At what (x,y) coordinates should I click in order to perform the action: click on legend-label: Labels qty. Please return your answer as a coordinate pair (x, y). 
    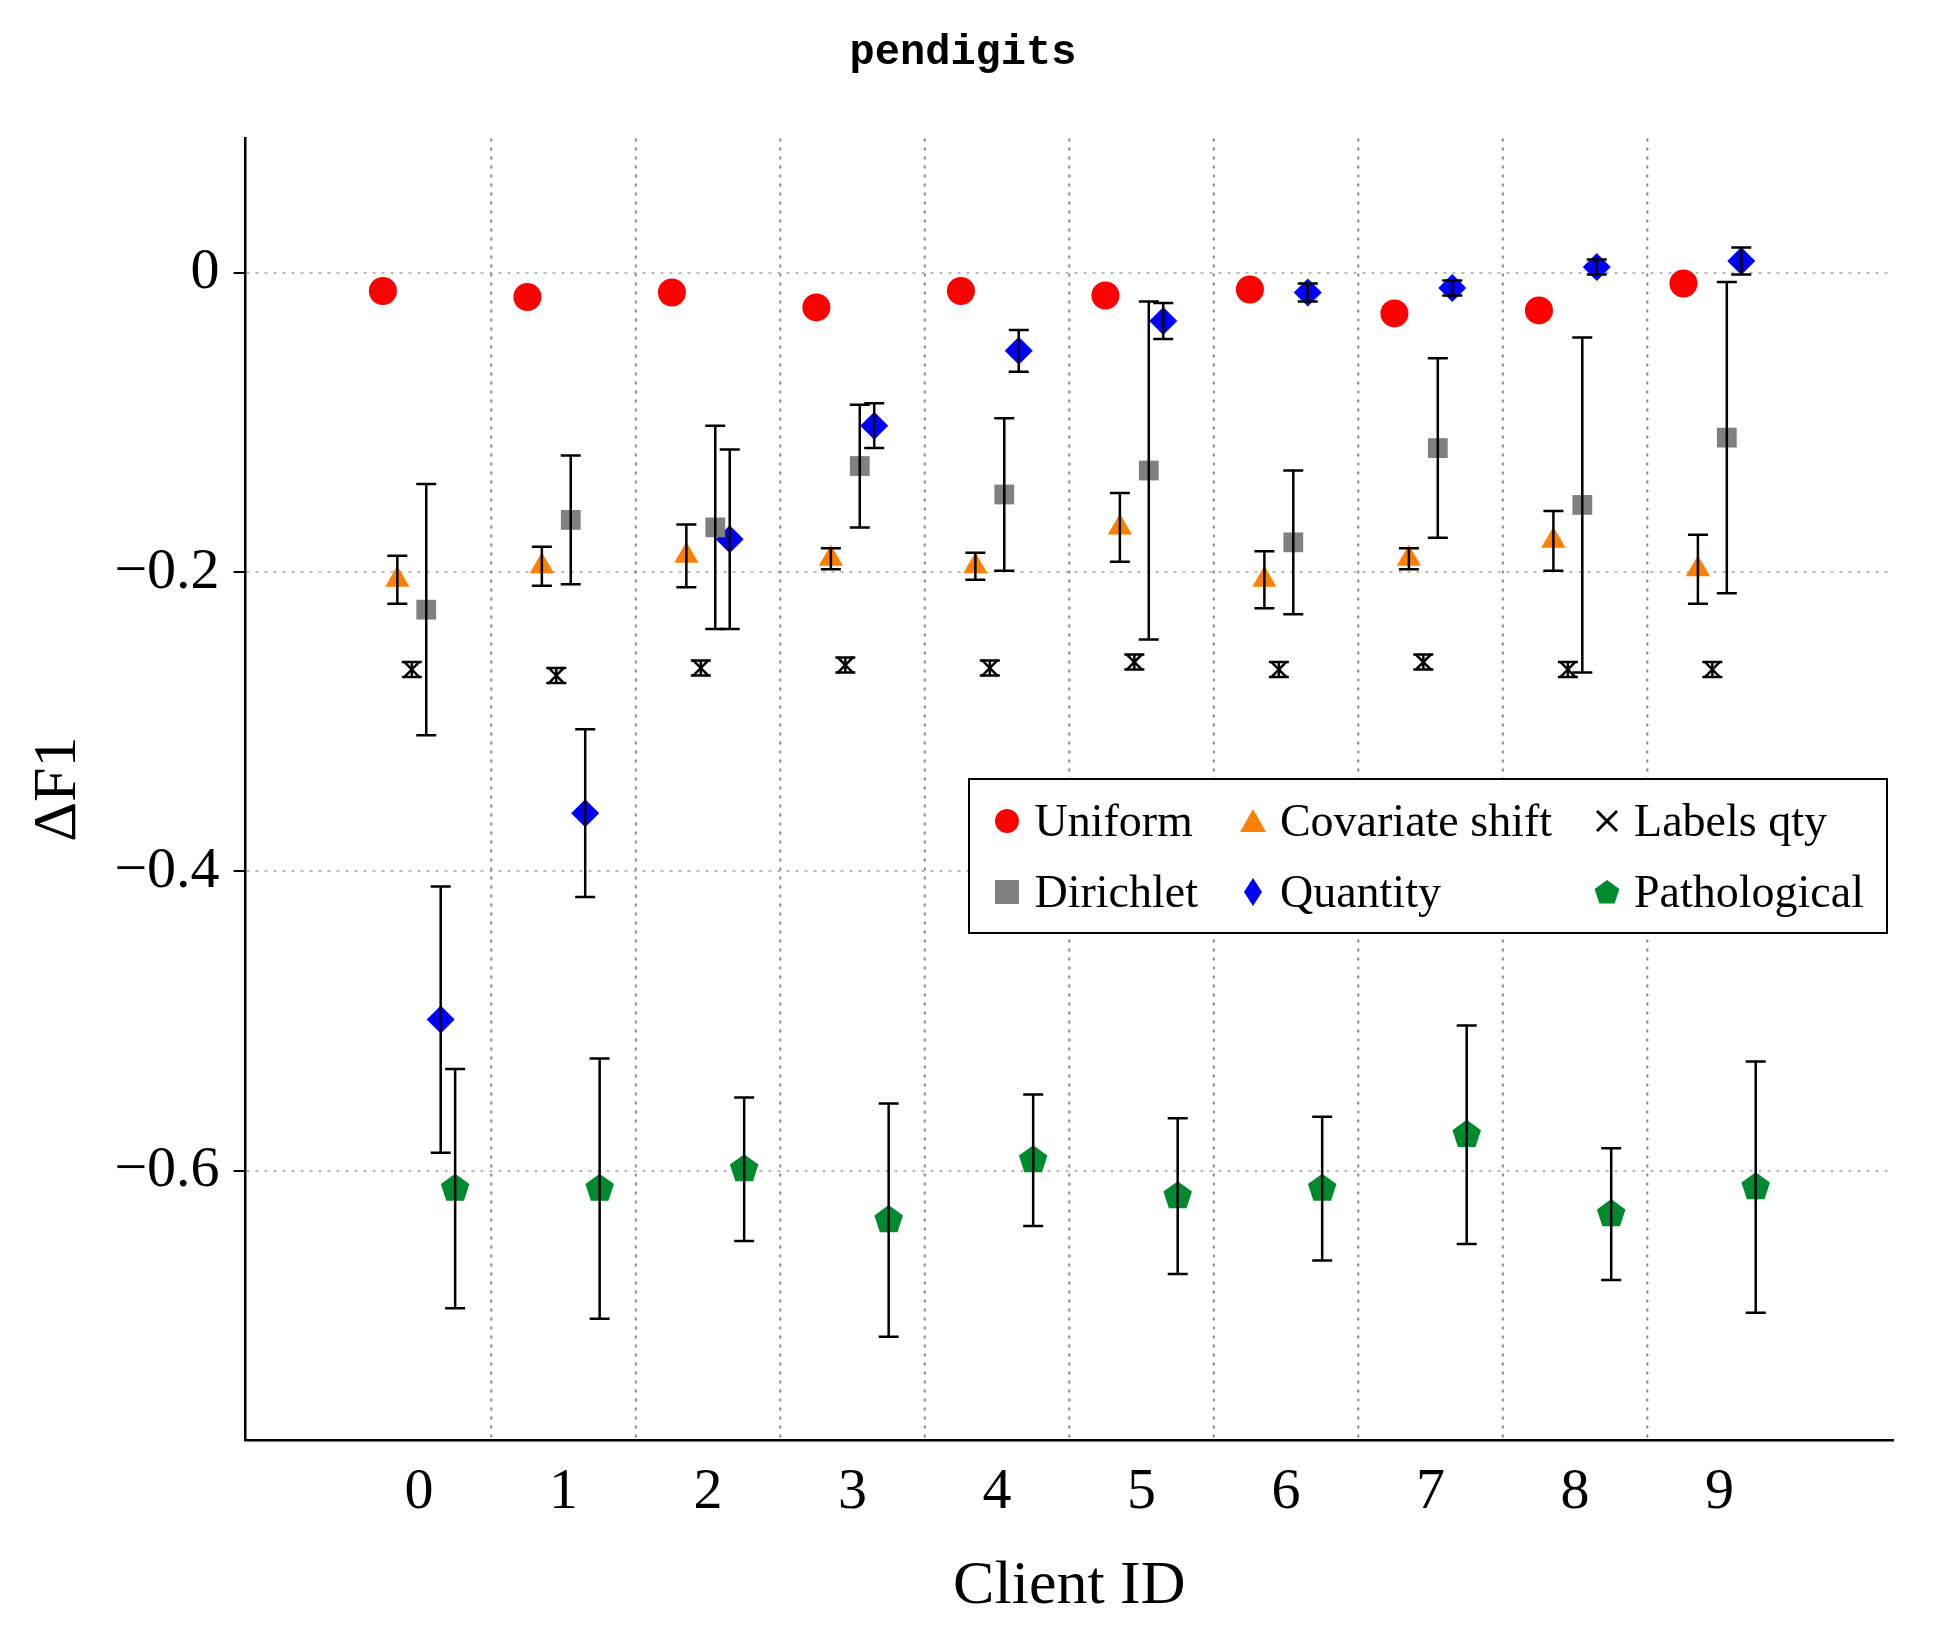
    Looking at the image, I should click on (1730, 820).